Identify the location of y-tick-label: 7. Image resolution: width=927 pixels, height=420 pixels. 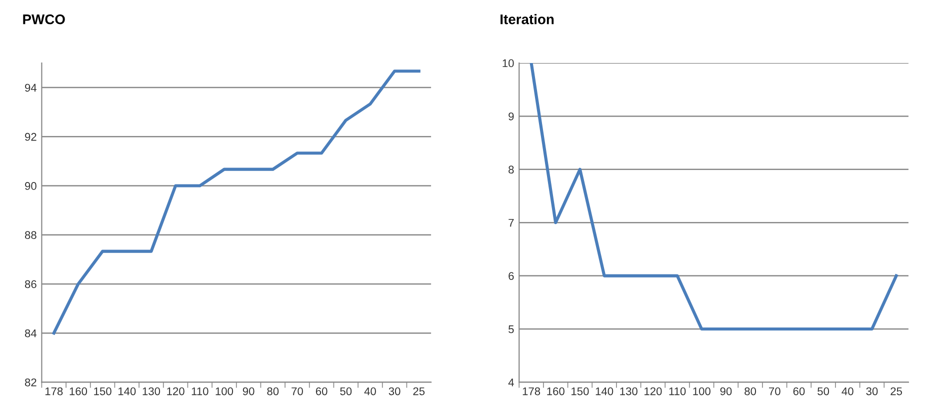
(511, 222).